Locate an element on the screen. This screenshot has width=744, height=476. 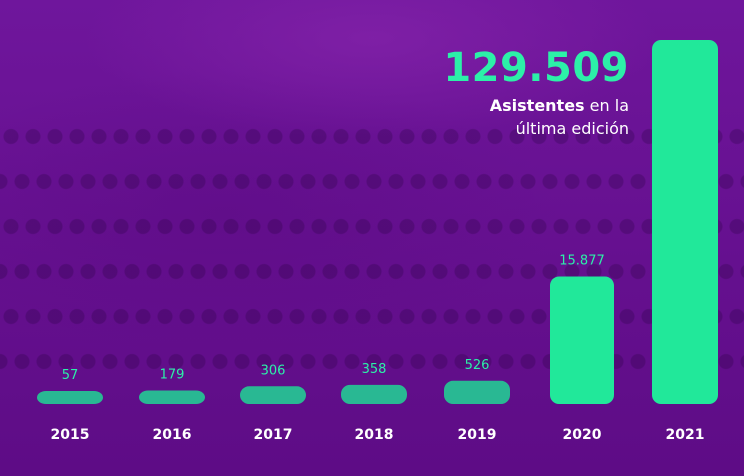
x-tick-2021: 2021 is located at coordinates (685, 435).